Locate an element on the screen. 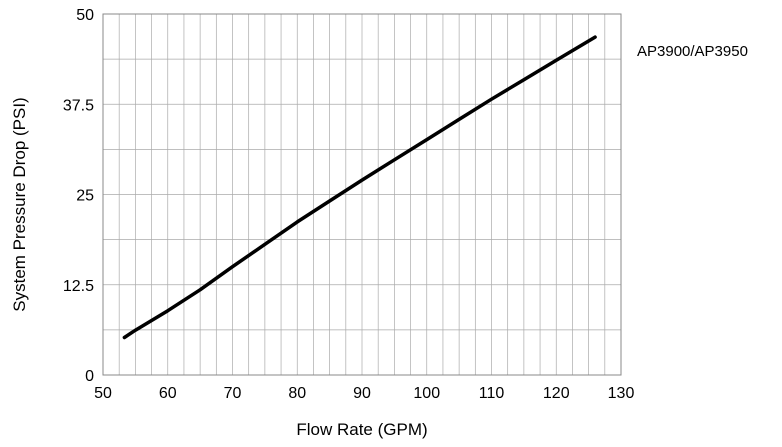 The image size is (782, 447). x-tick-label: 60 is located at coordinates (168, 393).